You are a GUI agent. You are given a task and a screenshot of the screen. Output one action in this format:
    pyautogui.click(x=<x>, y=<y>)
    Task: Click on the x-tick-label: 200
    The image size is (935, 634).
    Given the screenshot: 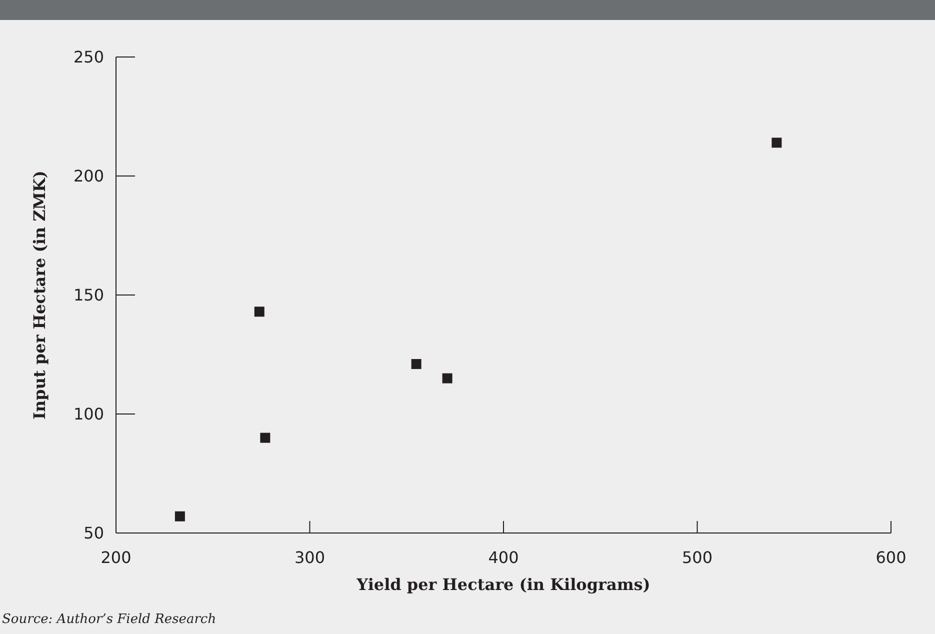 What is the action you would take?
    pyautogui.click(x=116, y=557)
    